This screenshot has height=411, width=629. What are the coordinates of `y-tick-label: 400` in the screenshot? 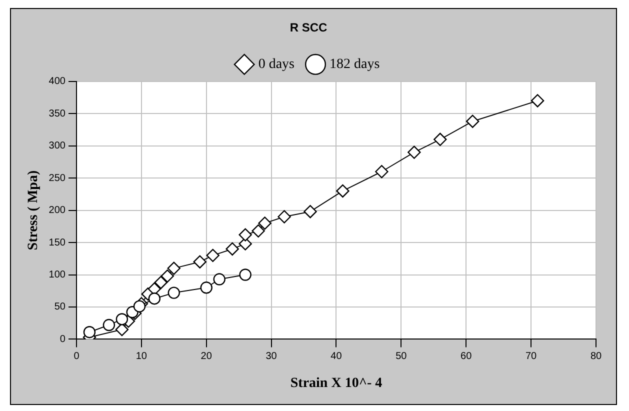 It's located at (57, 82).